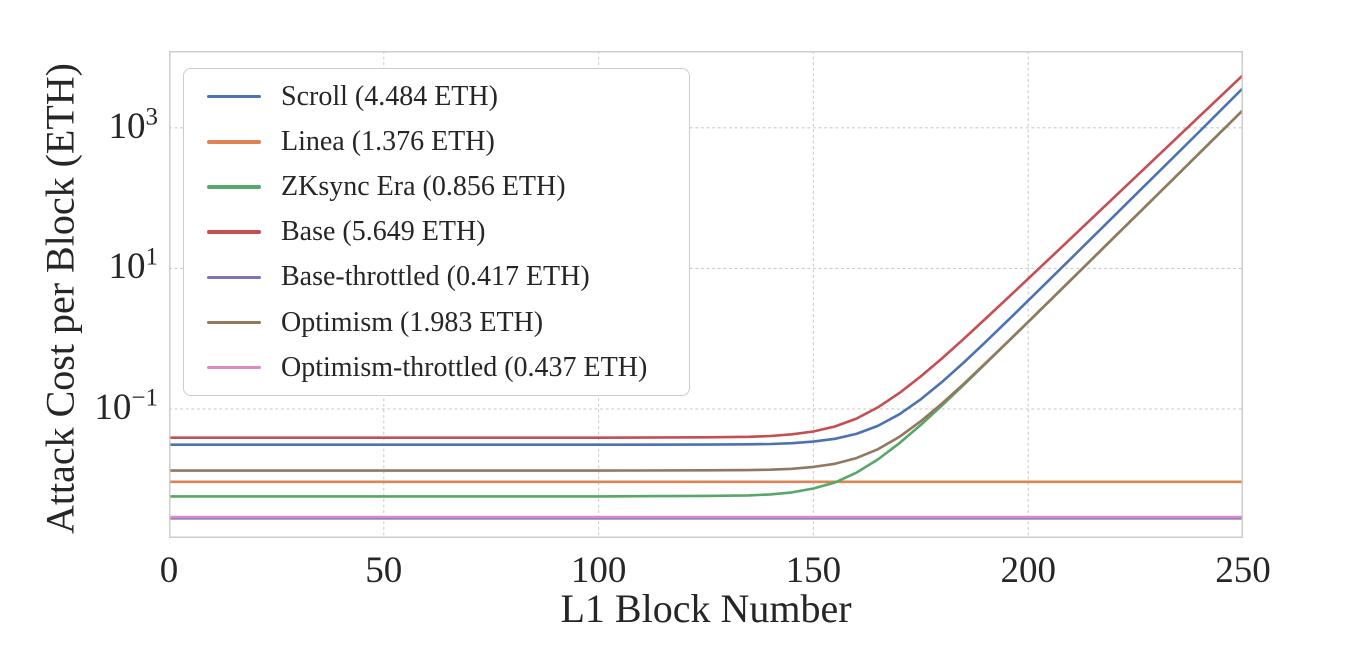 Image resolution: width=1352 pixels, height=658 pixels. I want to click on legend-row-base-throttled: Base-throttled (0.417 ETH), so click(448, 277).